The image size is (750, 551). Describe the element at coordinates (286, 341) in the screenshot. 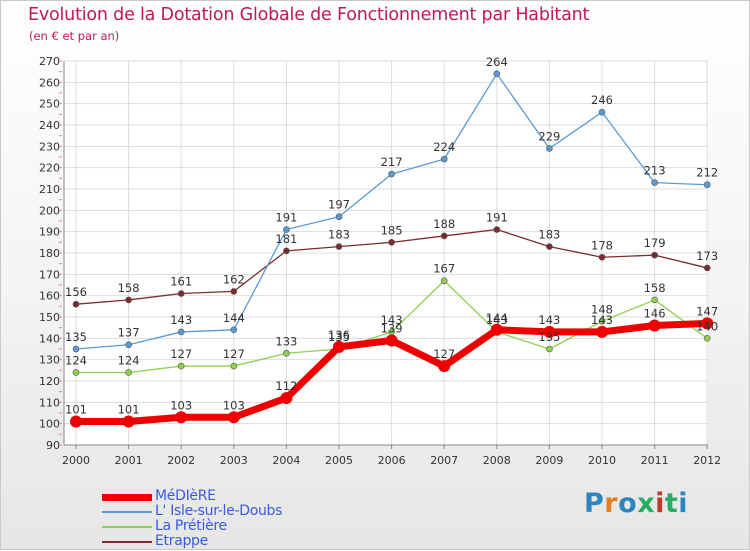

I see `data-label: 133` at that location.